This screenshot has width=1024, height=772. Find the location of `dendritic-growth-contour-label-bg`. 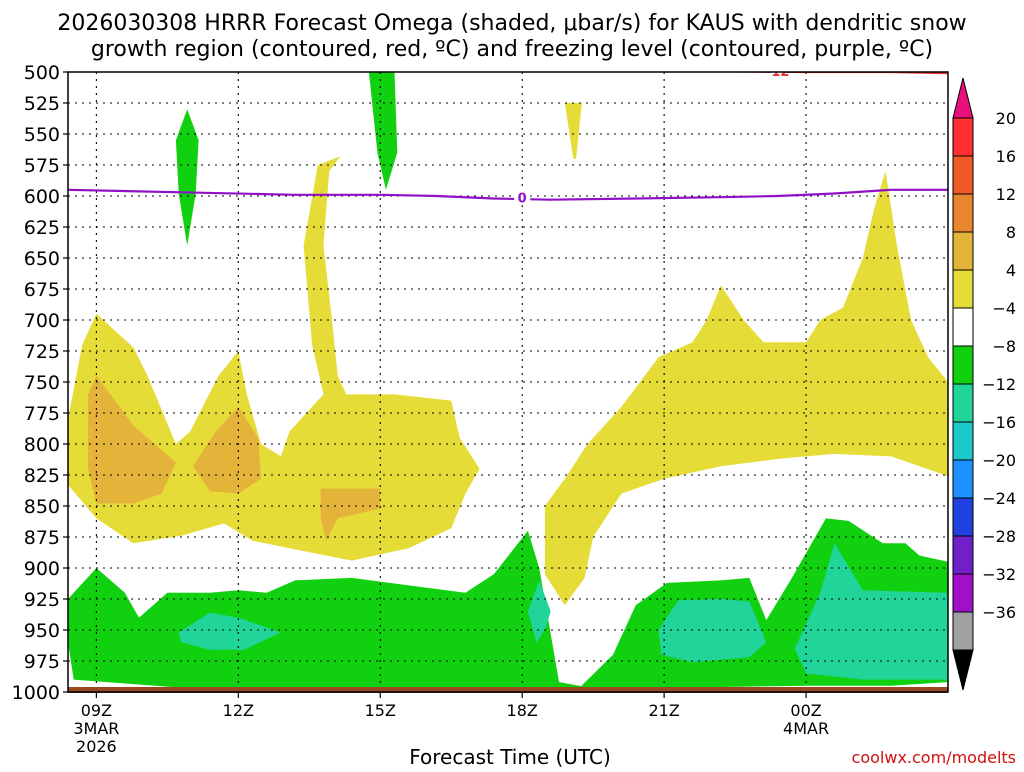

dendritic-growth-contour-label-bg is located at coordinates (777, 75).